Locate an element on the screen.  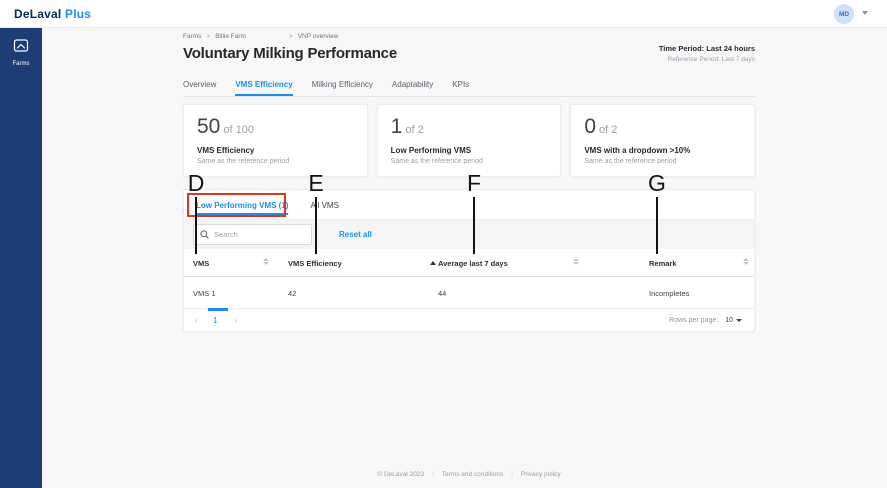
delaval-plus-logo: DeLaval Plus is located at coordinates (52, 14).